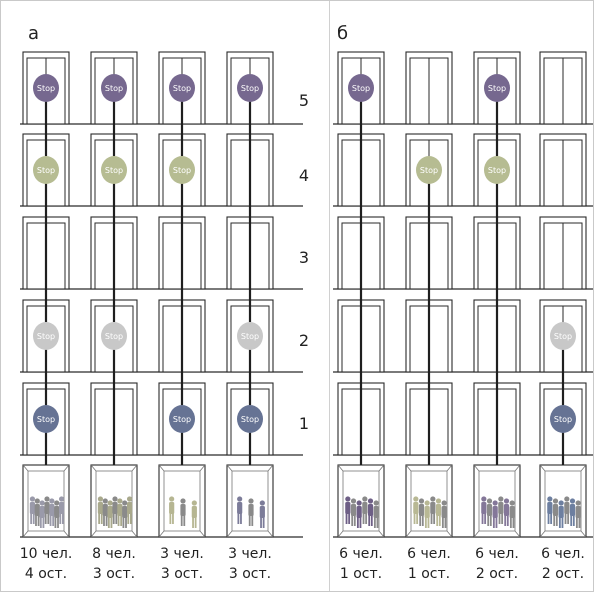 The height and width of the screenshot is (592, 594). Describe the element at coordinates (182, 554) in the screenshot. I see `elevator-a3-people-caption: 3 чел.` at that location.